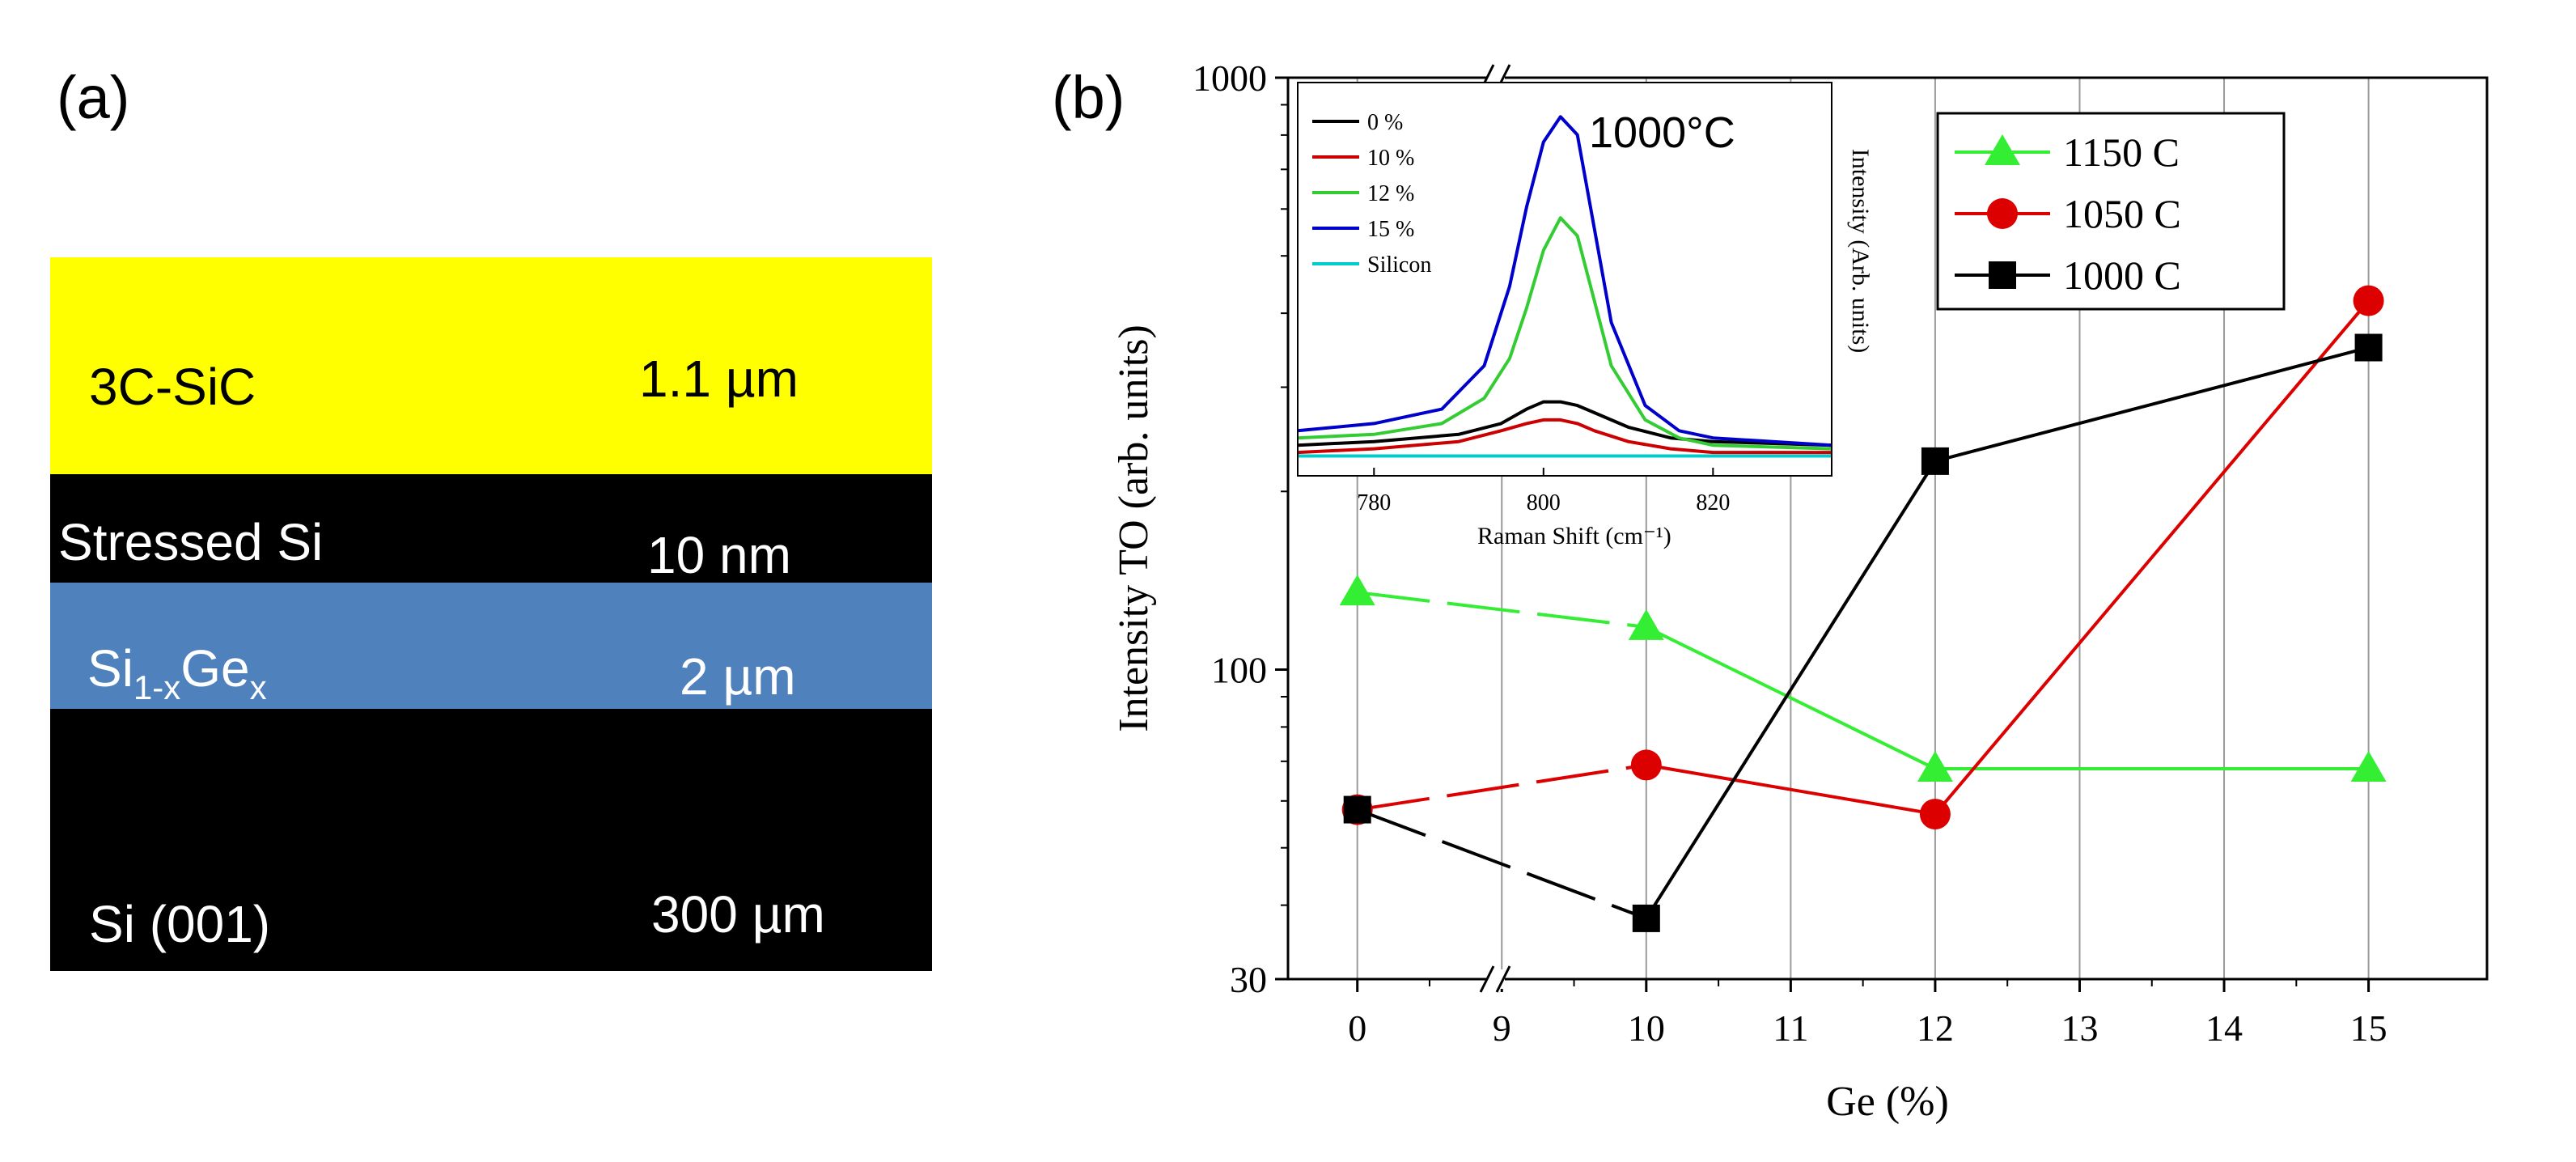 The height and width of the screenshot is (1162, 2576). What do you see at coordinates (1502, 1028) in the screenshot?
I see `main-x-tick-label: 9` at bounding box center [1502, 1028].